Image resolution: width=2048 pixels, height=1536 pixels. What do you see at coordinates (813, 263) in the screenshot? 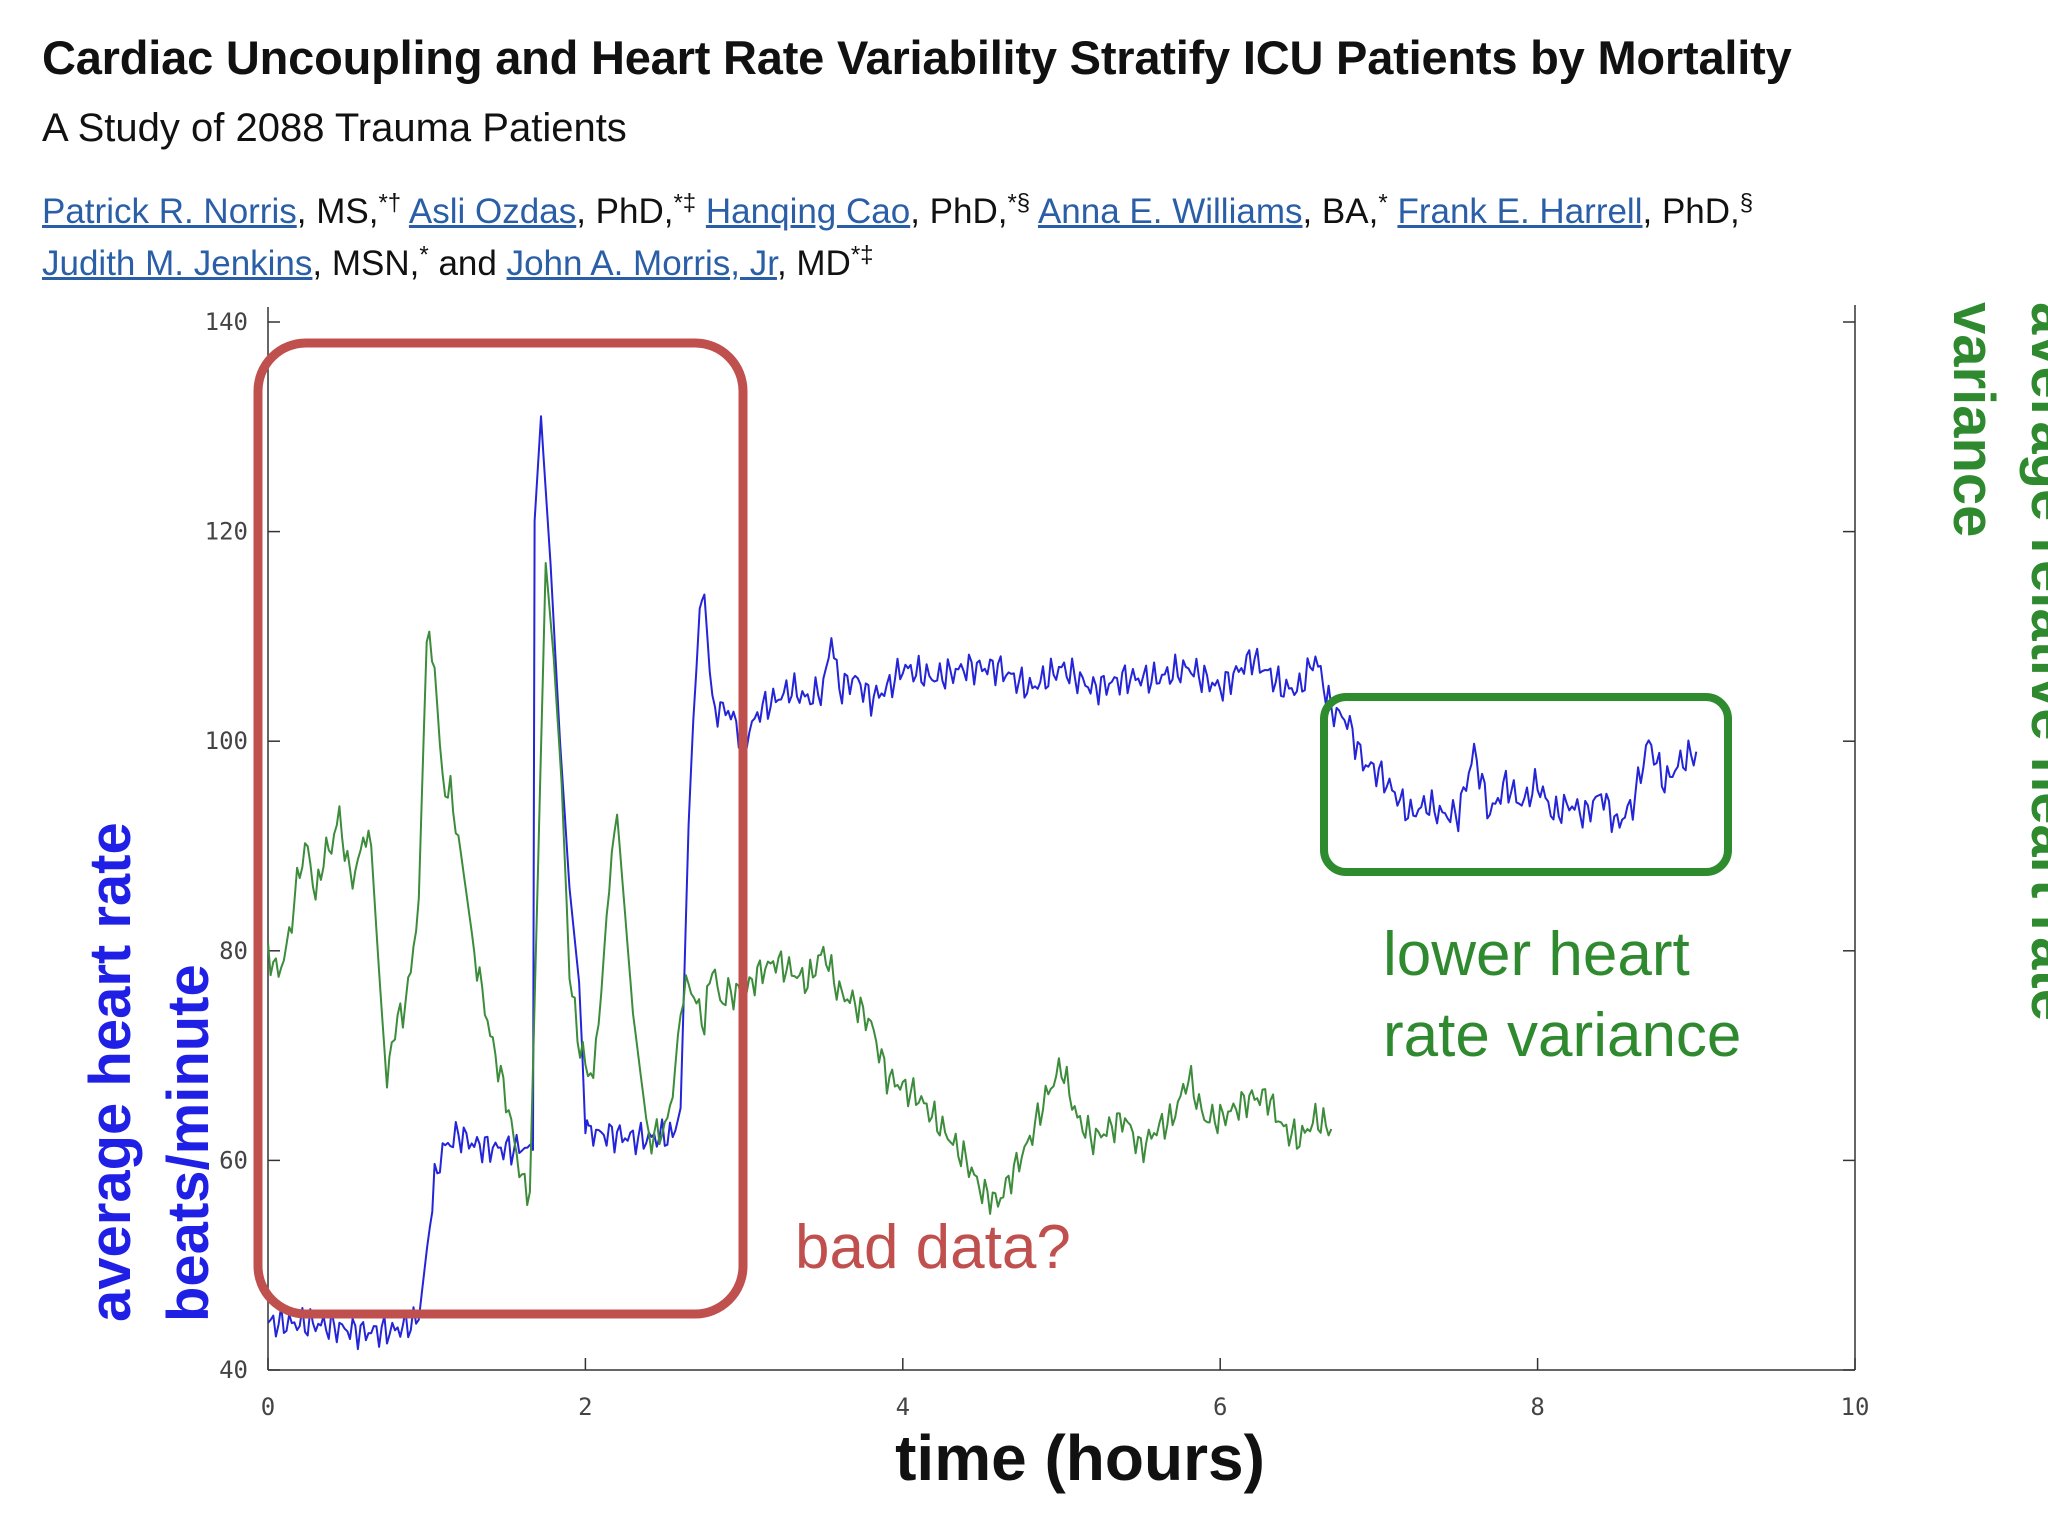
I see `author-degree: , MD` at bounding box center [813, 263].